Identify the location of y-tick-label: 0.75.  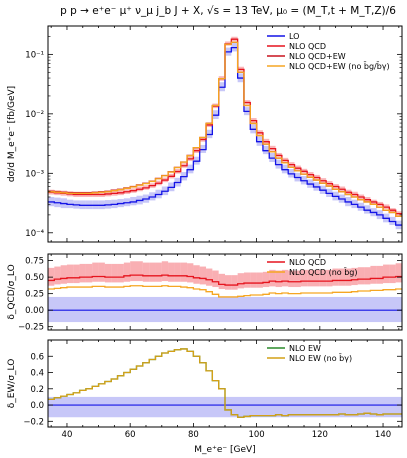
(34, 262).